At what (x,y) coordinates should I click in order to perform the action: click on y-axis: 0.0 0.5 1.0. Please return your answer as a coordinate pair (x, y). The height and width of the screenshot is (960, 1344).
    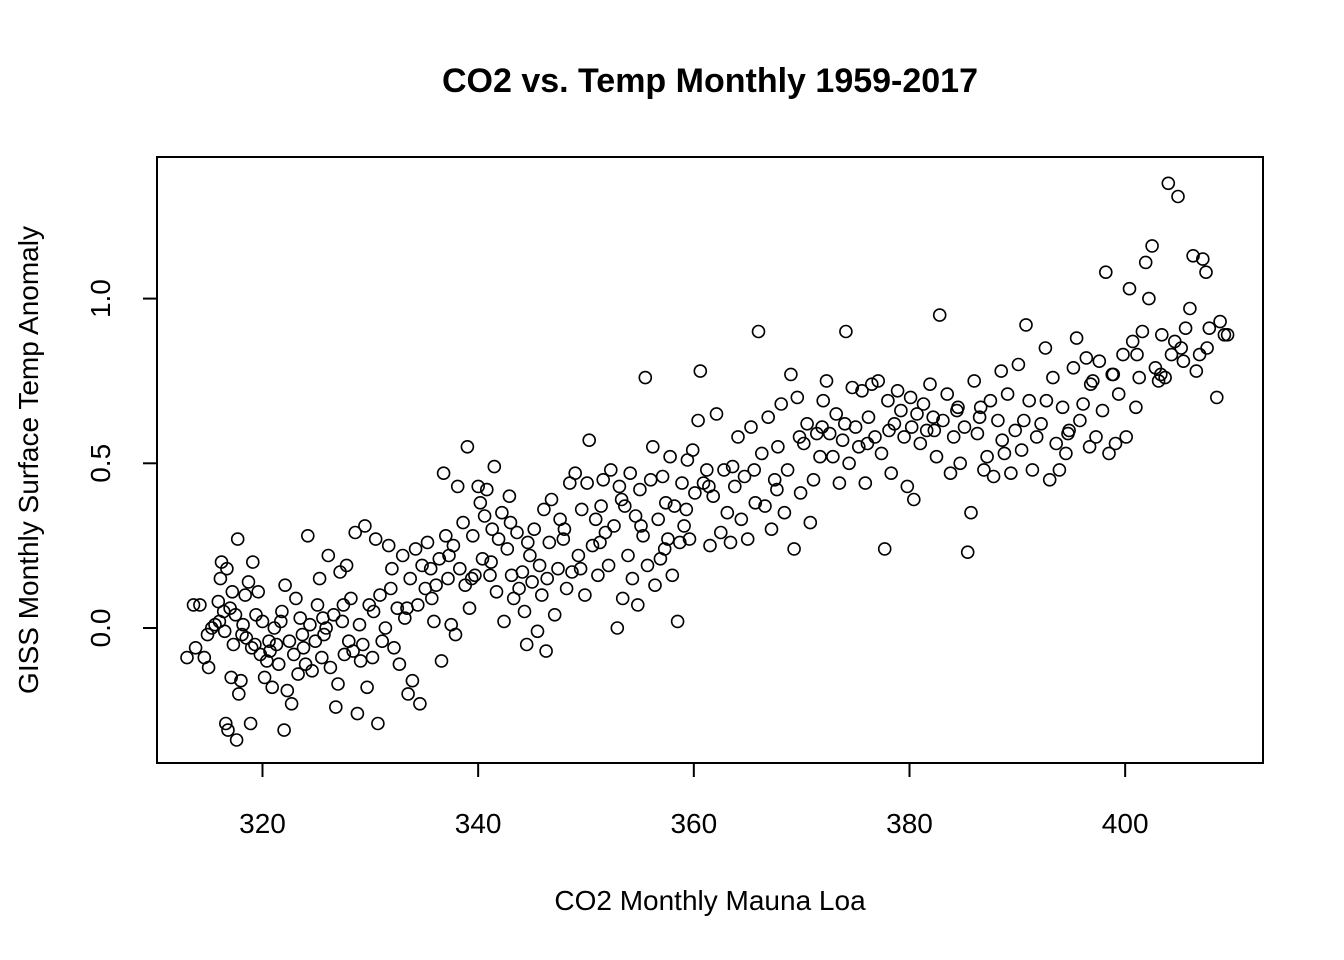
    Looking at the image, I should click on (121, 463).